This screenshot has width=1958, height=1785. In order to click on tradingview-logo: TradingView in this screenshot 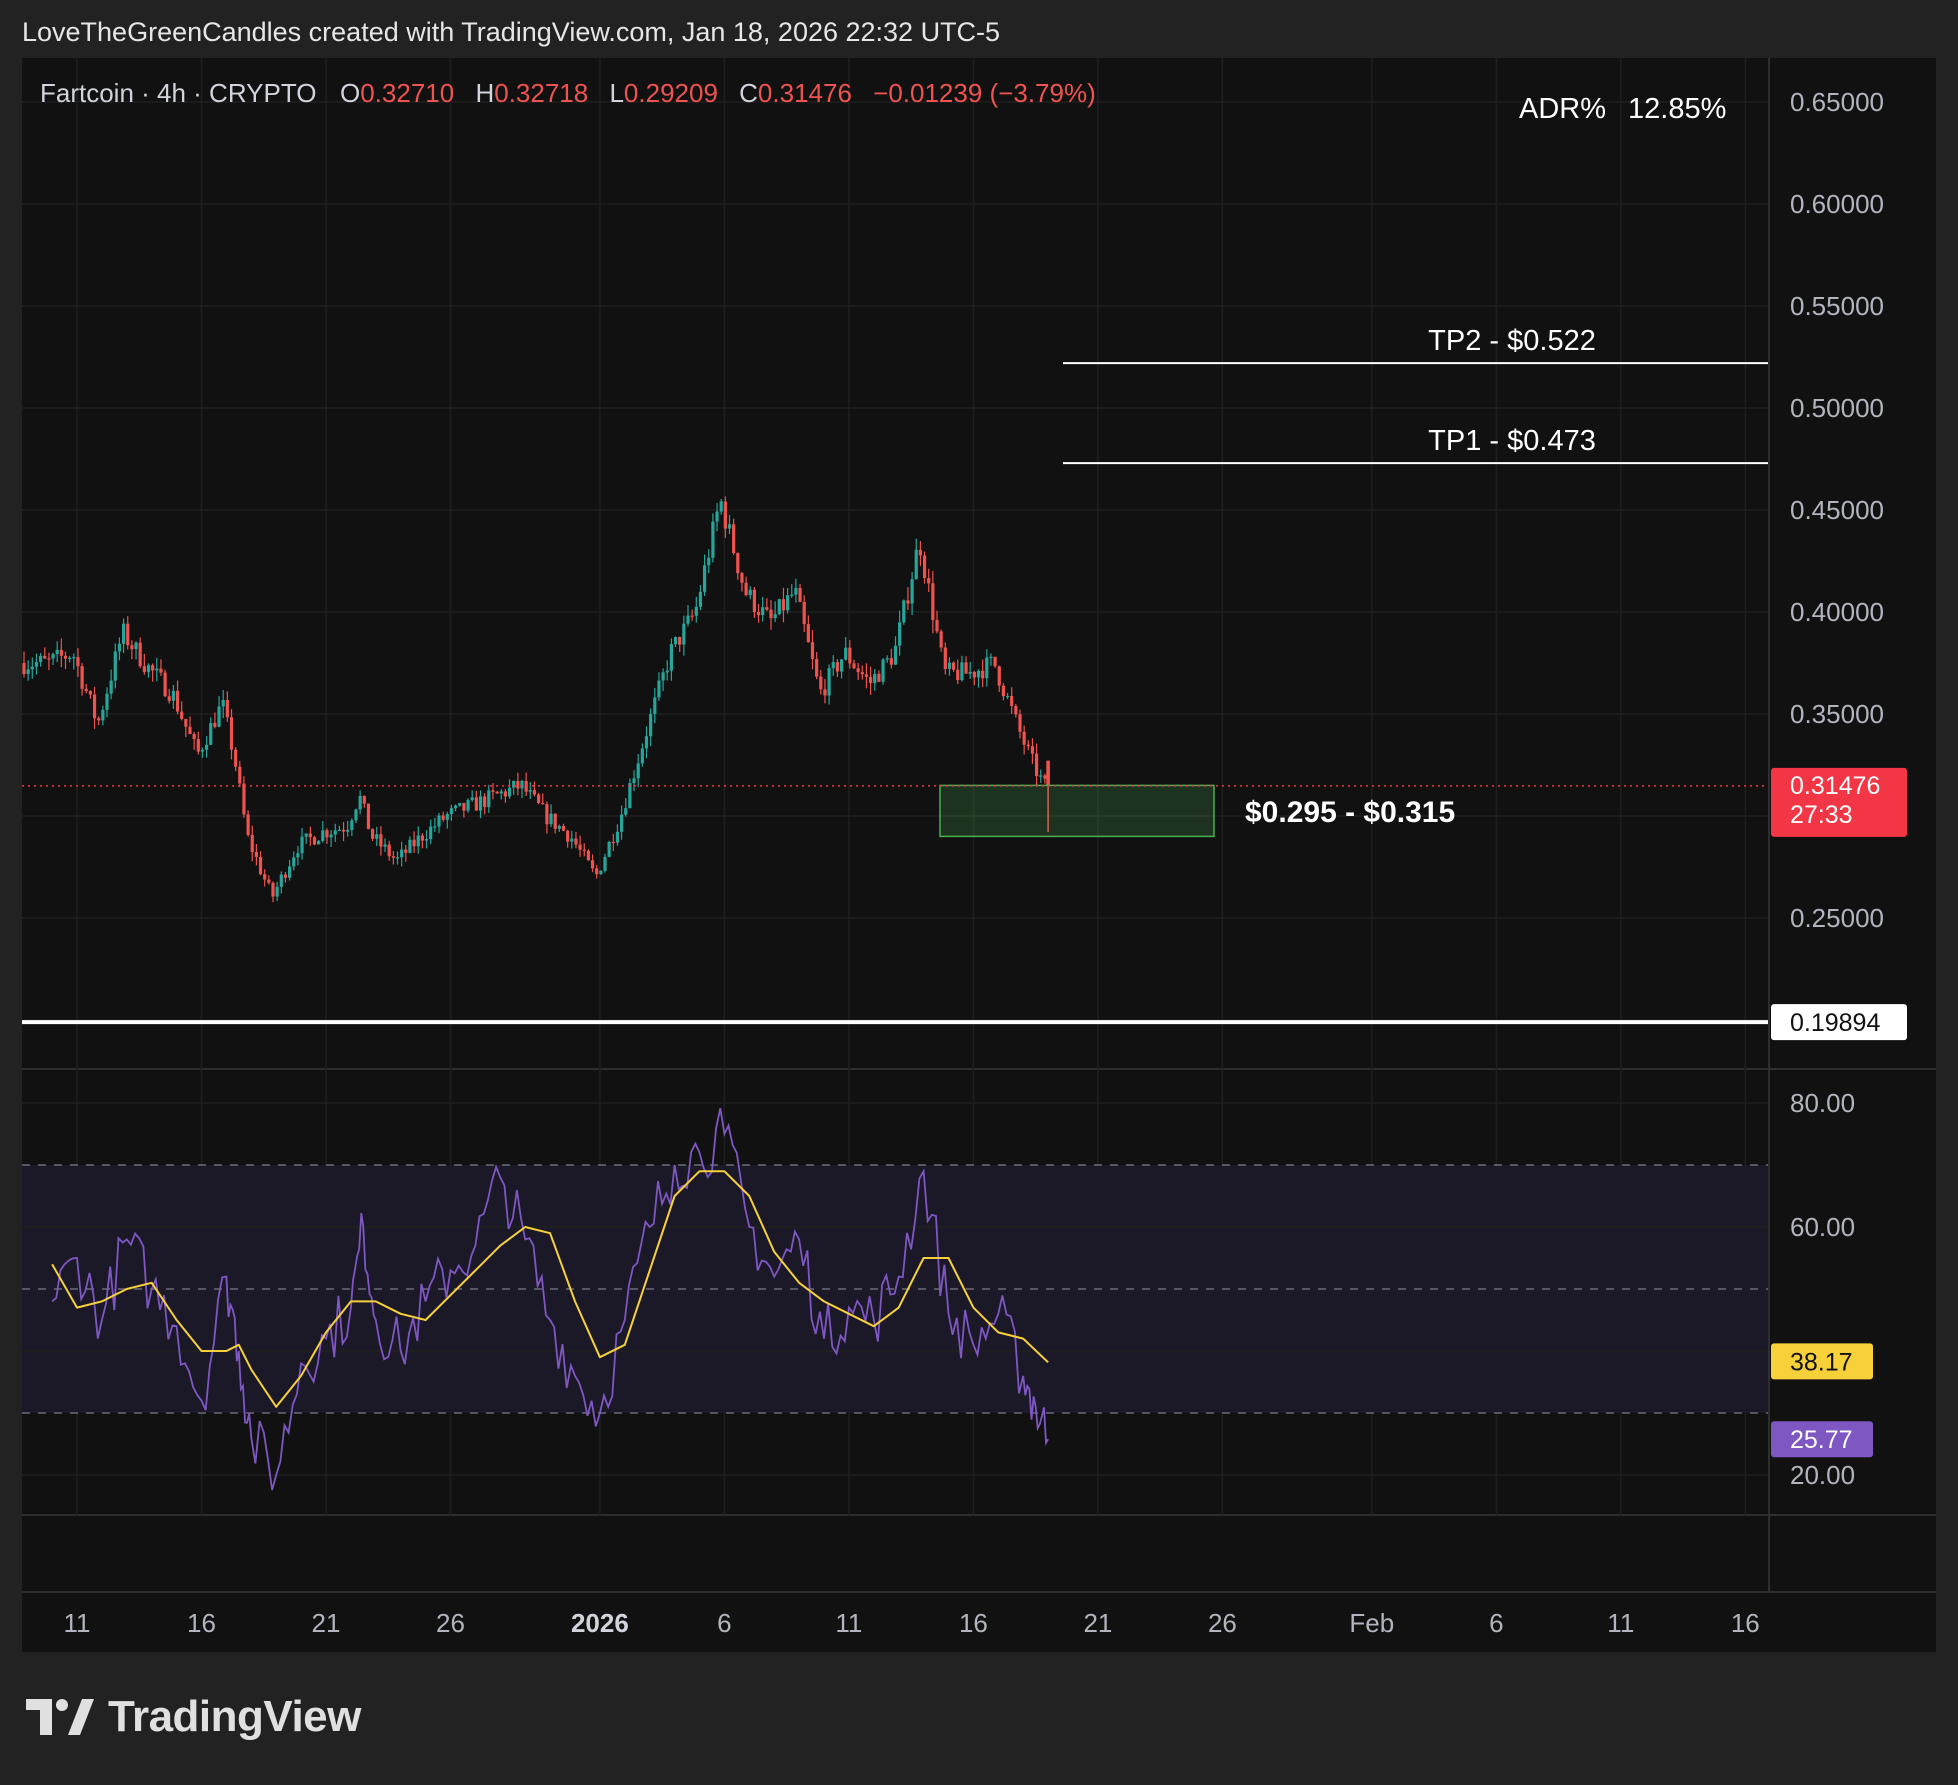, I will do `click(193, 1717)`.